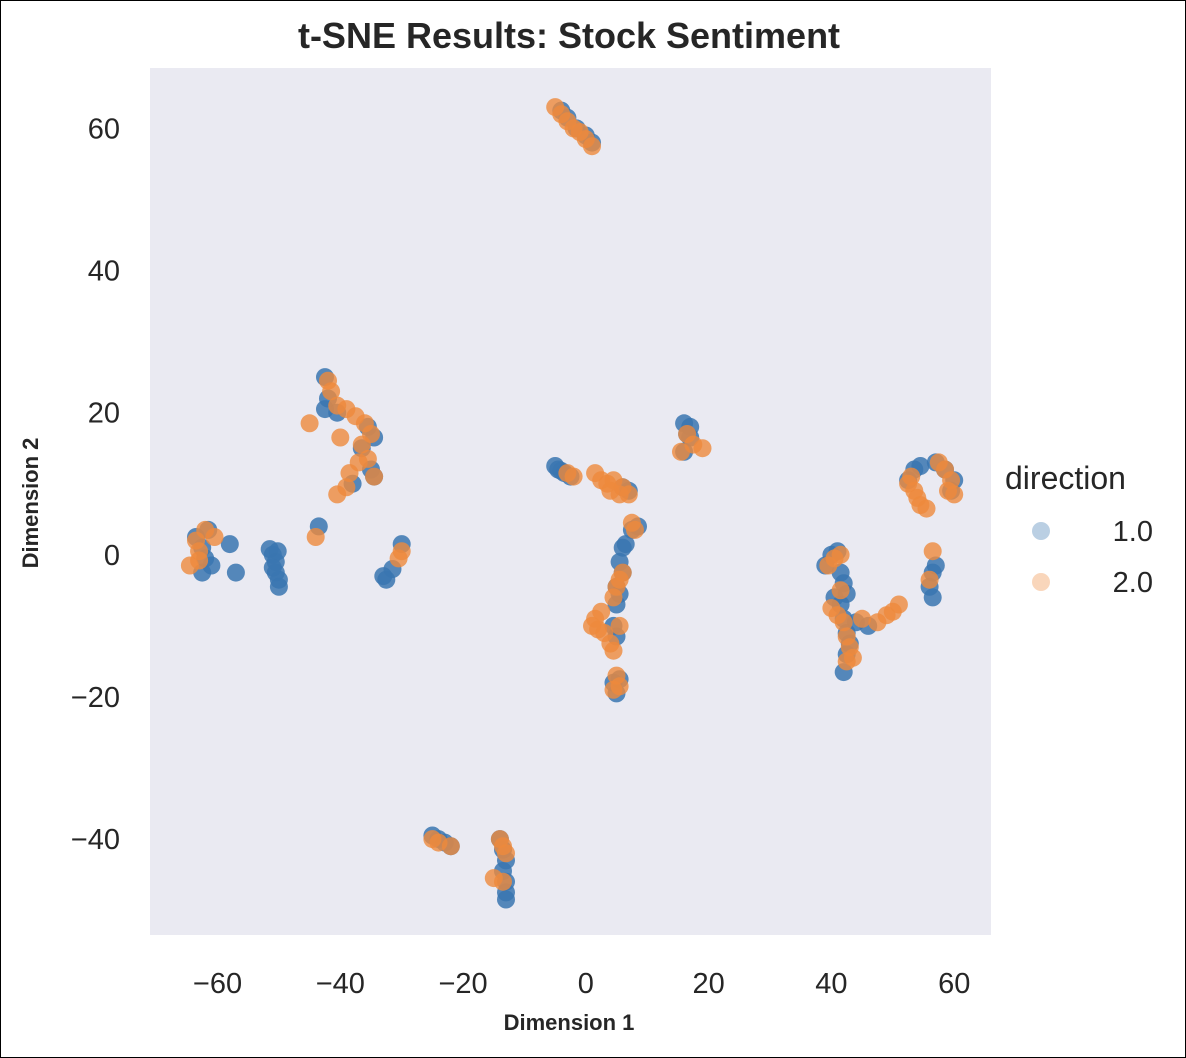 The image size is (1186, 1058). What do you see at coordinates (95, 484) in the screenshot?
I see `y-axis-ticks: 60 40 20 0 −20 −40` at bounding box center [95, 484].